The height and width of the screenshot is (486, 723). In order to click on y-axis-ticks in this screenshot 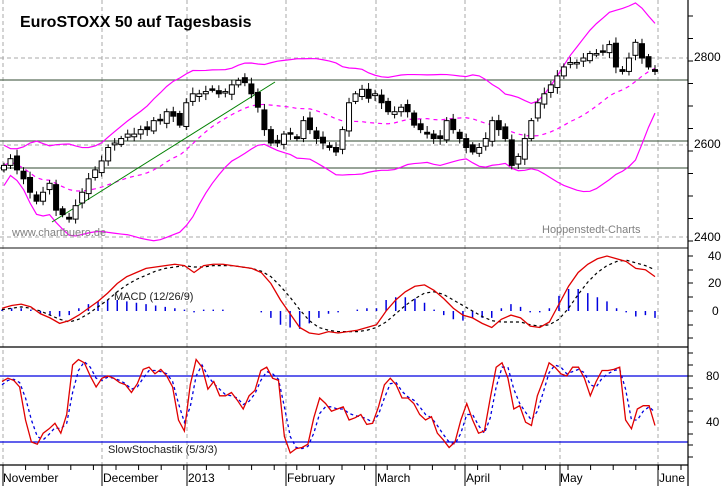, I will do `click(690, 236)`.